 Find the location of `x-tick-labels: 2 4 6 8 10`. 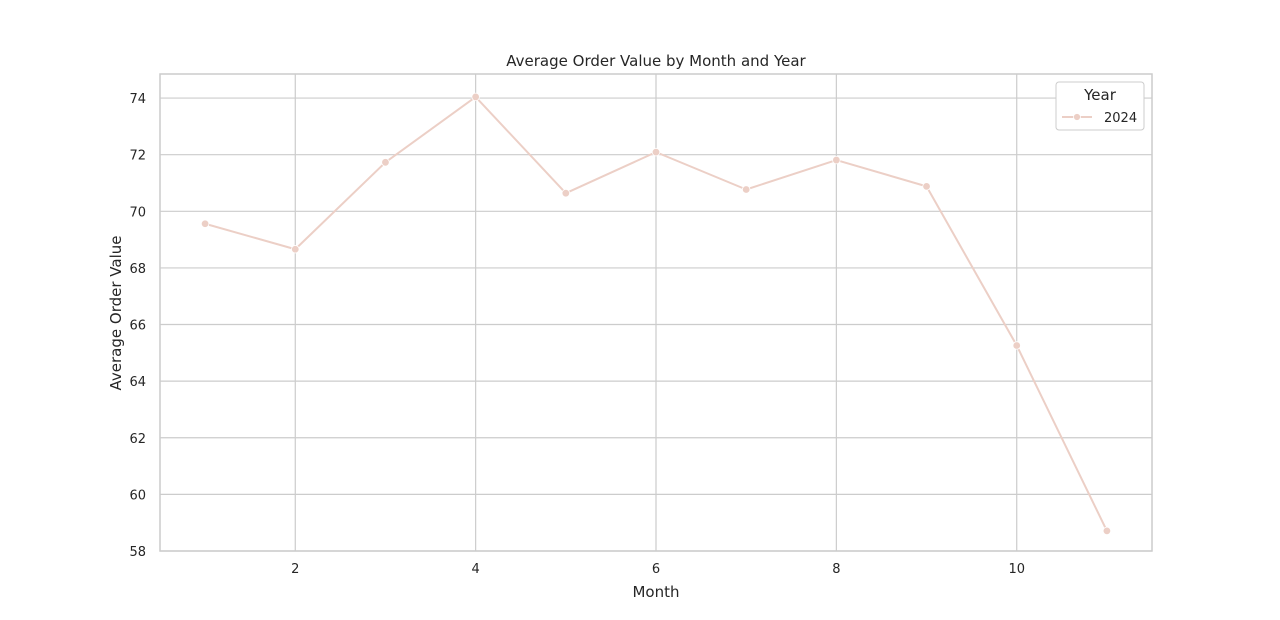

x-tick-labels: 2 4 6 8 10 is located at coordinates (658, 569).